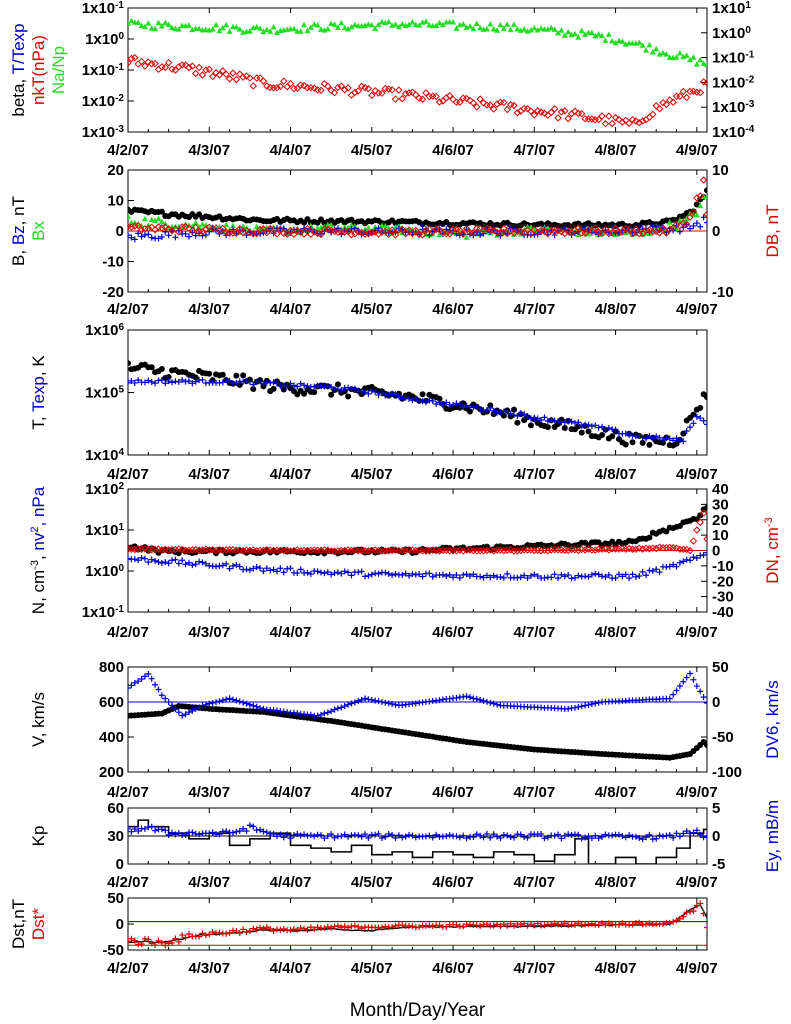  I want to click on axis-tick-label: -5, so click(718, 864).